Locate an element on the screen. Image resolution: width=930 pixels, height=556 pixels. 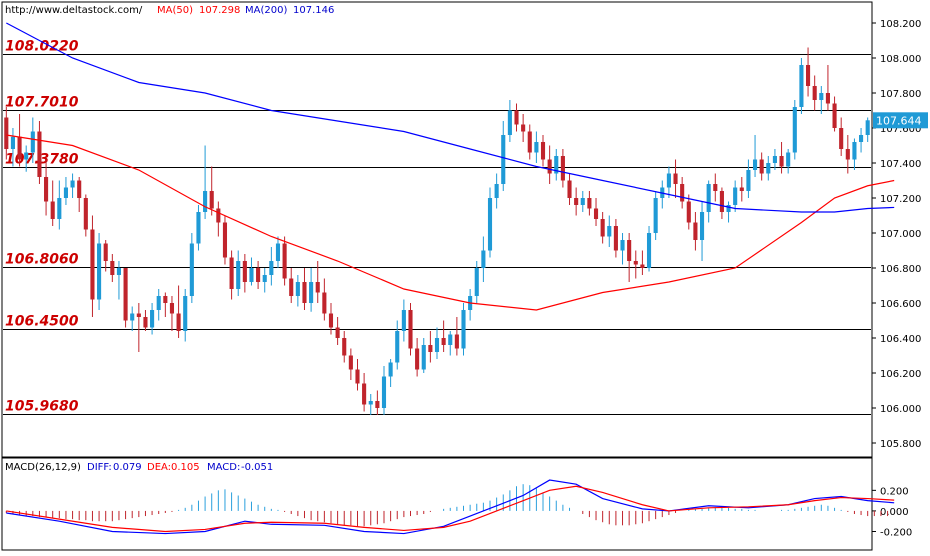
price-tick-label: 107.400 is located at coordinates (900, 164).